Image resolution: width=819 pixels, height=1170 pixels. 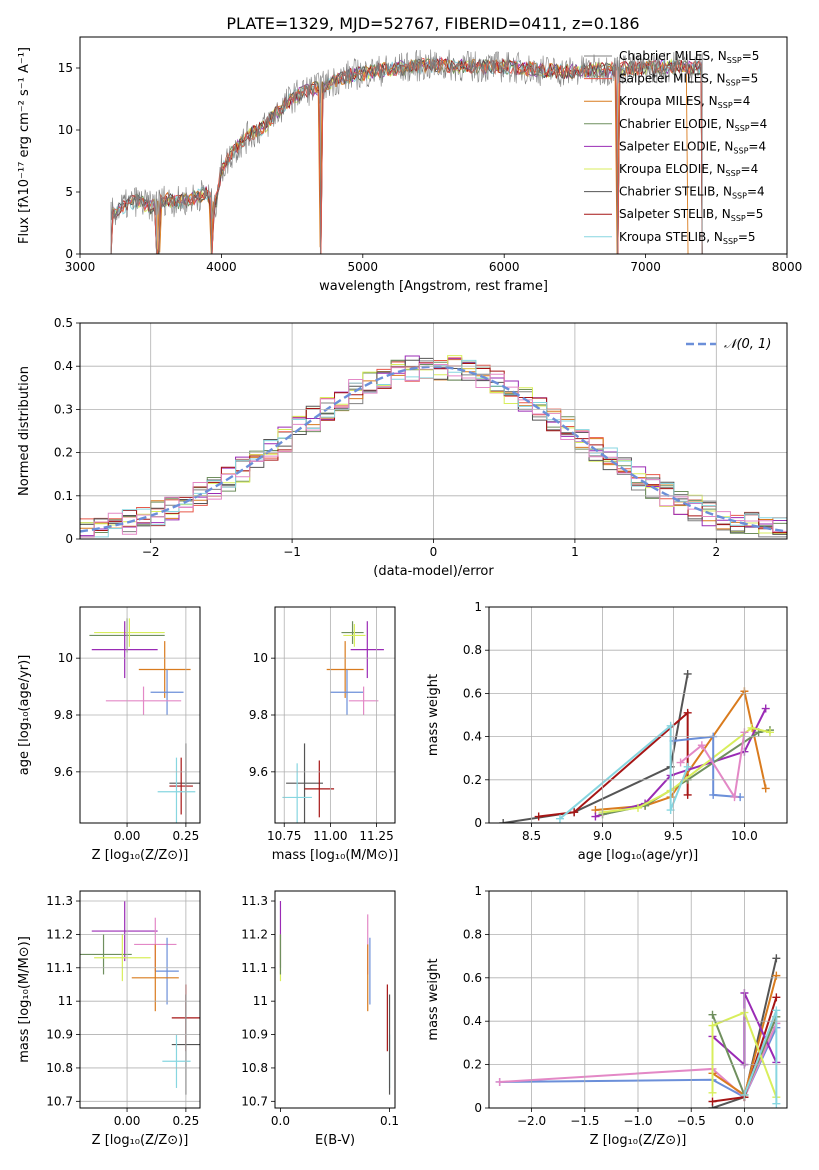 I want to click on y-tick-label: 10.7, so click(x=59, y=1101).